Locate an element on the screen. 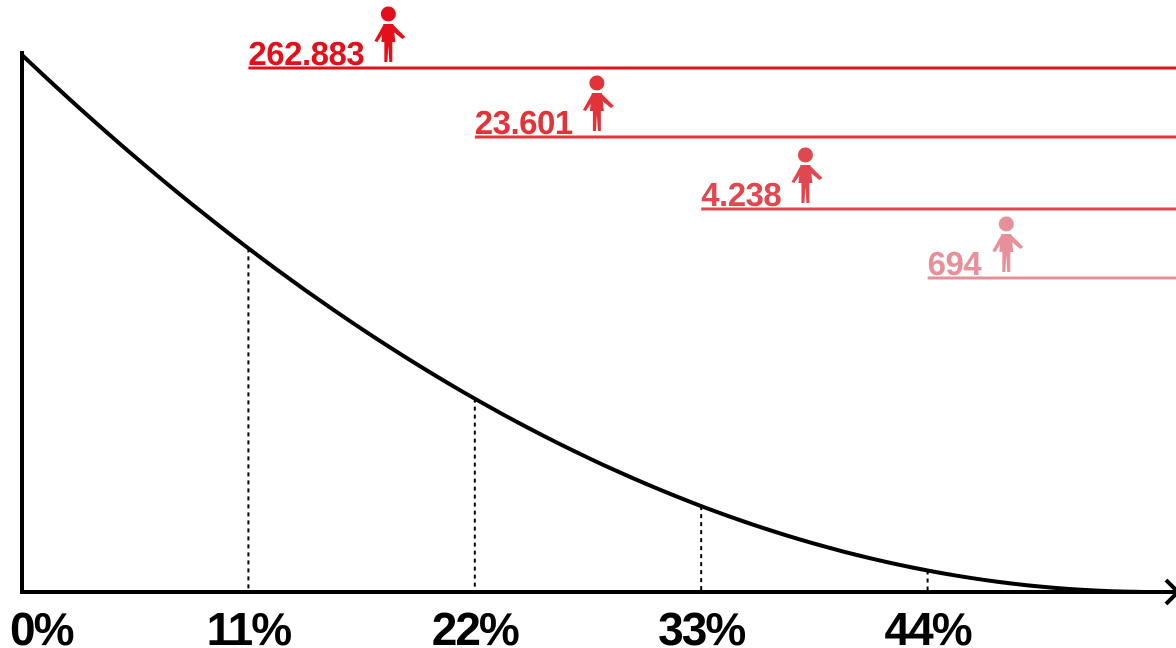  marker-0: 262.883 is located at coordinates (712, 39).